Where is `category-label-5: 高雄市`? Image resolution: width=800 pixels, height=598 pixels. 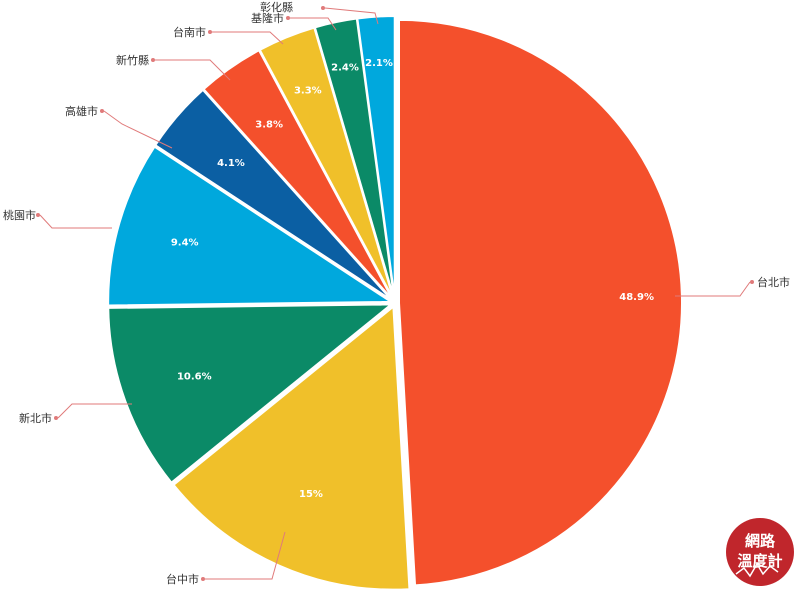
category-label-5: 高雄市 is located at coordinates (81, 111).